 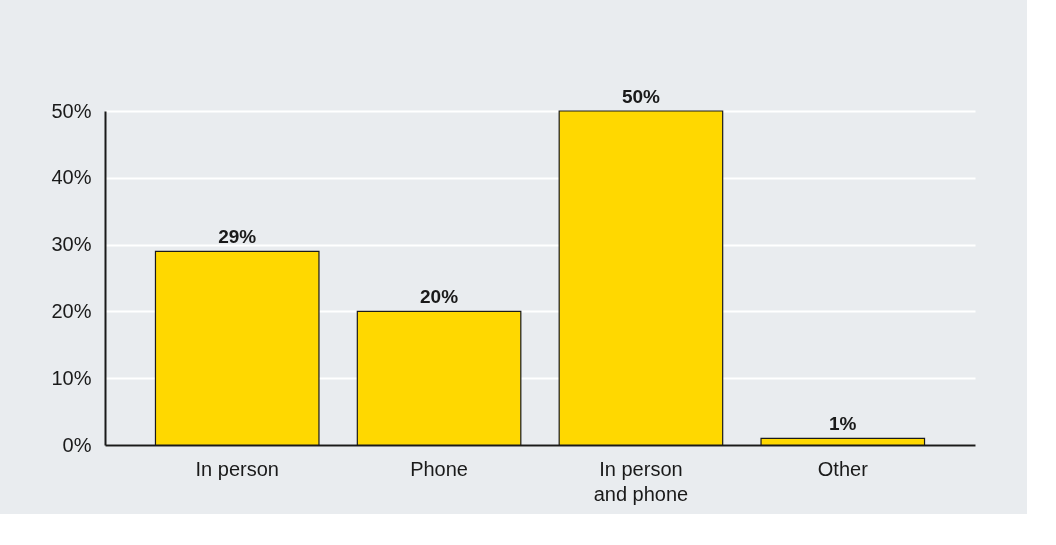 What do you see at coordinates (71, 110) in the screenshot?
I see `y-tick-label: 50%` at bounding box center [71, 110].